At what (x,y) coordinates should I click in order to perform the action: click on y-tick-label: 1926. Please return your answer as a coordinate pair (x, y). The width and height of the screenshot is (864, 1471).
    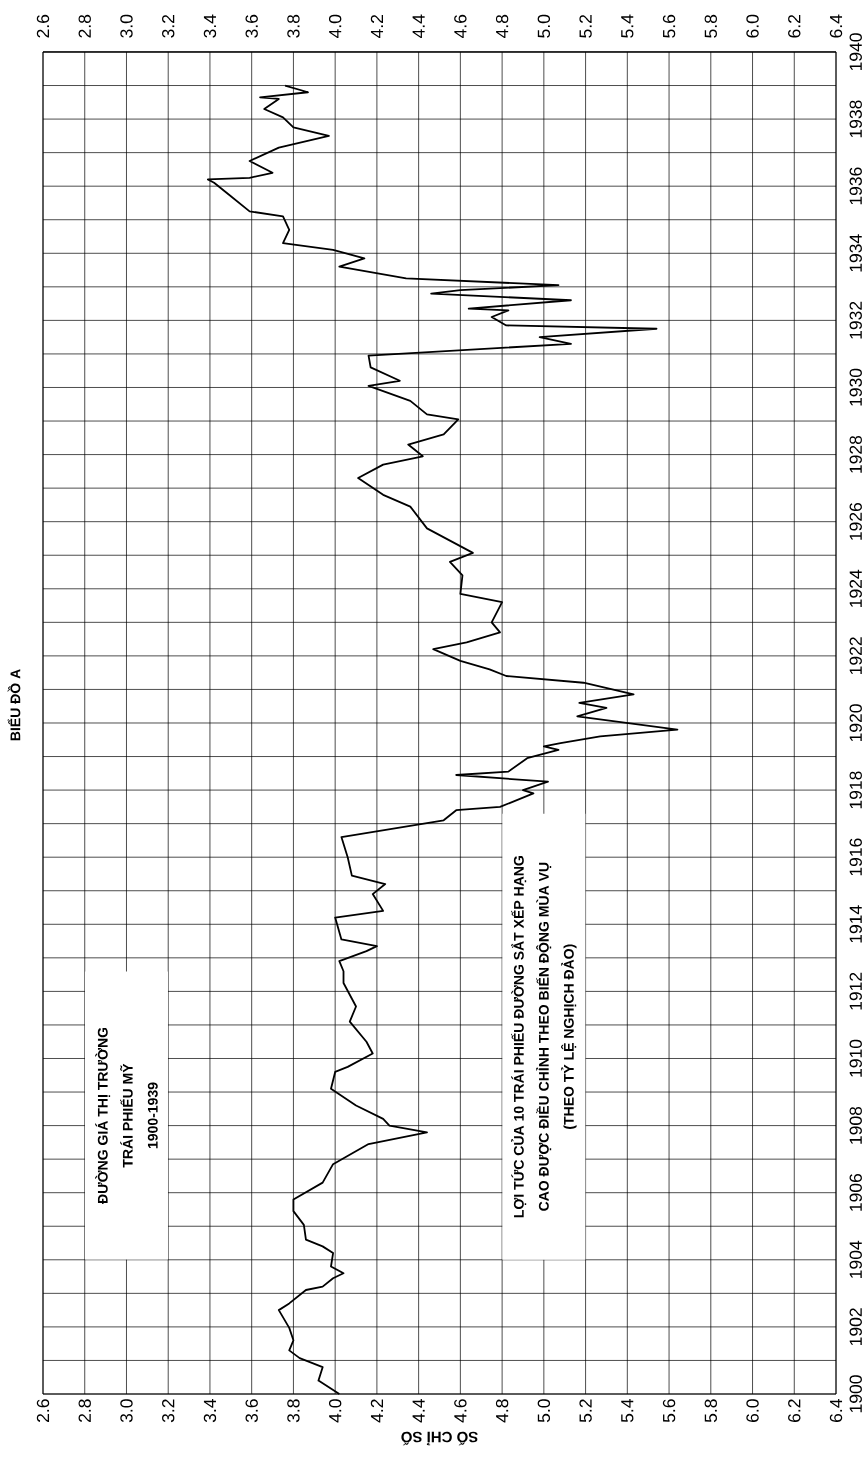
    Looking at the image, I should click on (855, 521).